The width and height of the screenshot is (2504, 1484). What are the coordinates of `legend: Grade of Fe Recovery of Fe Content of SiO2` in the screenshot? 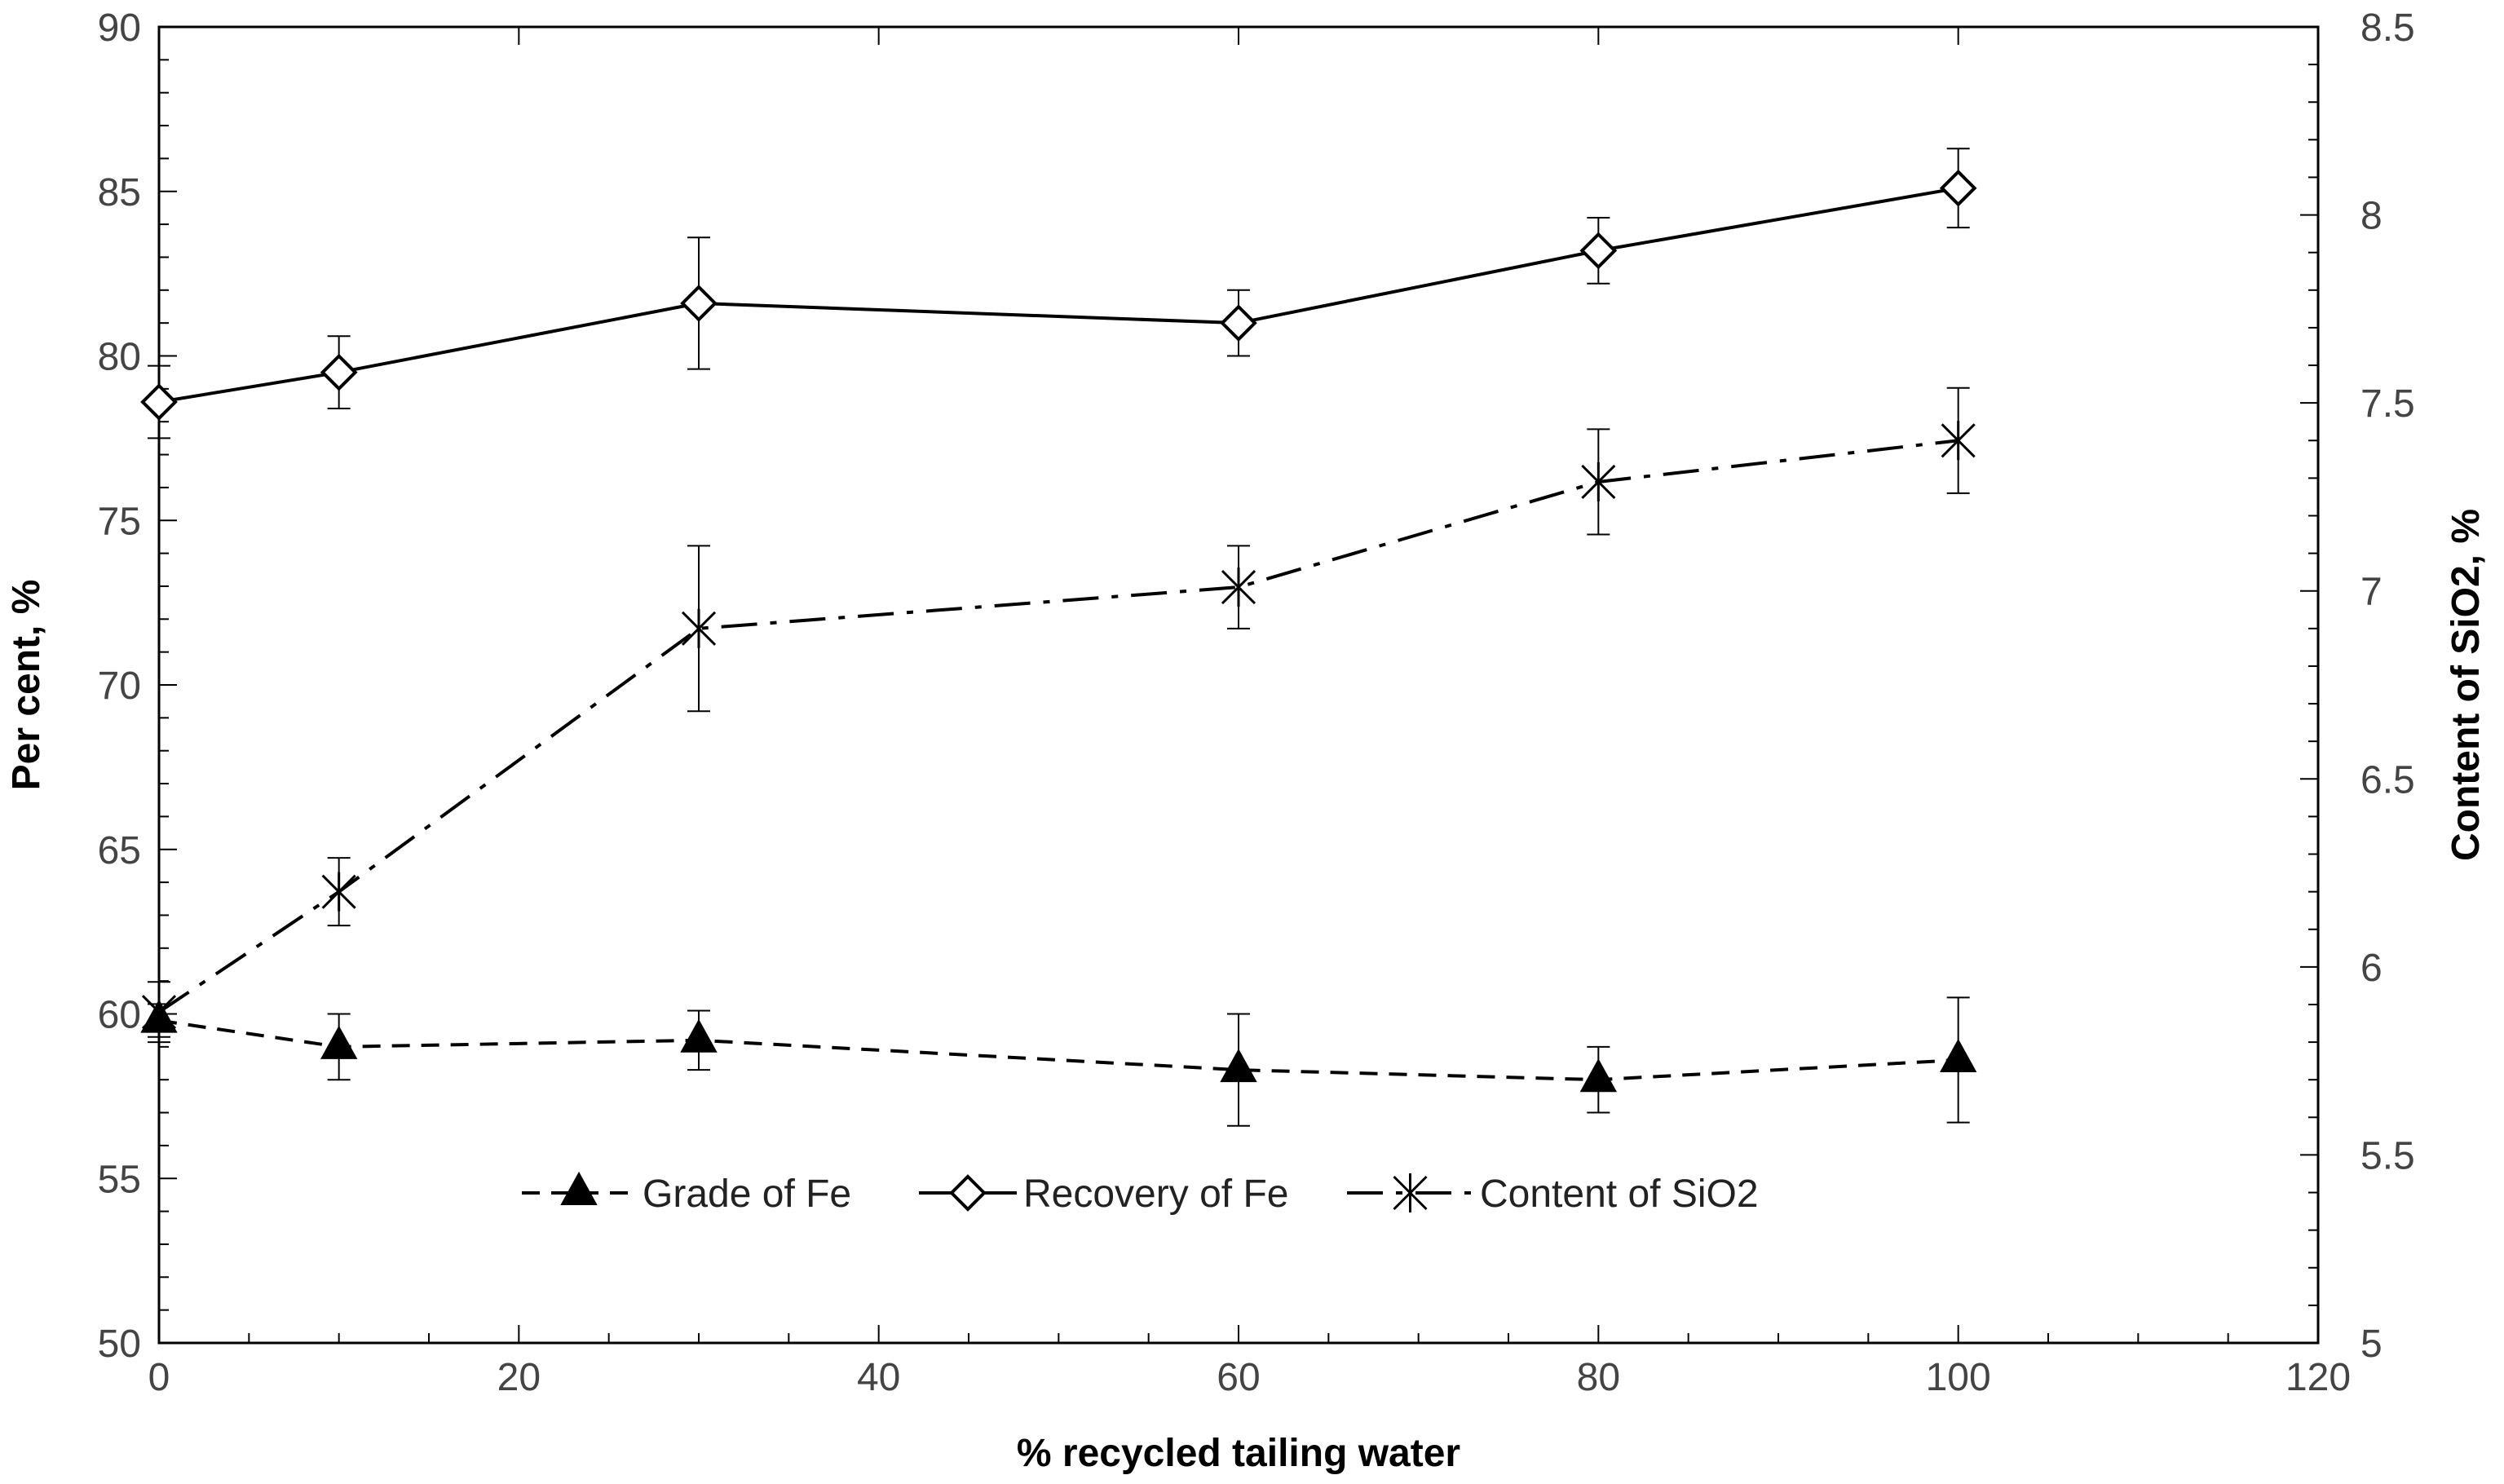 It's located at (1140, 1193).